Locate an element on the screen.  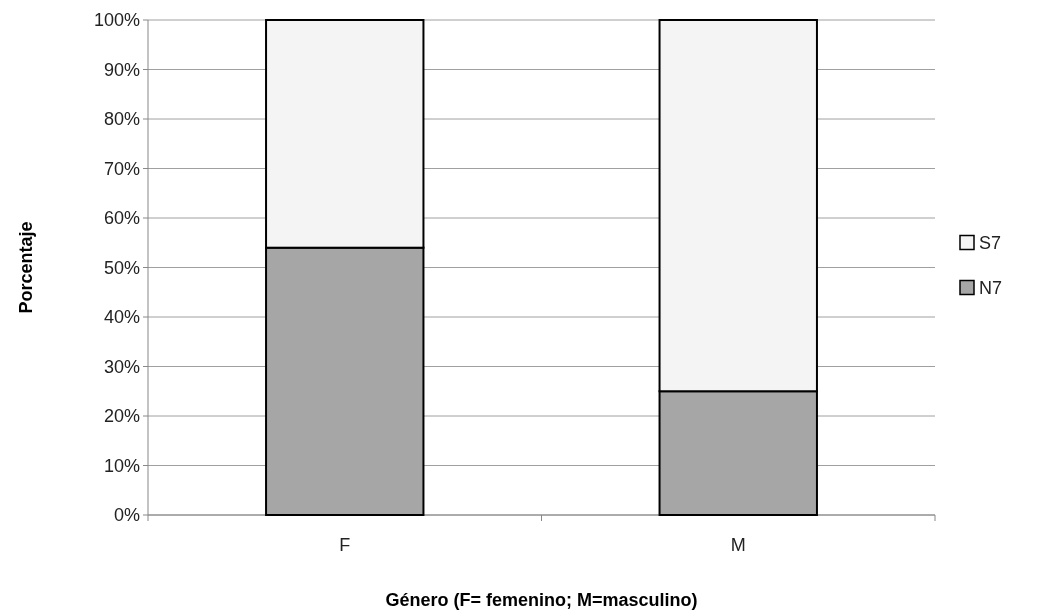
y-tick-label: 20% is located at coordinates (121, 416).